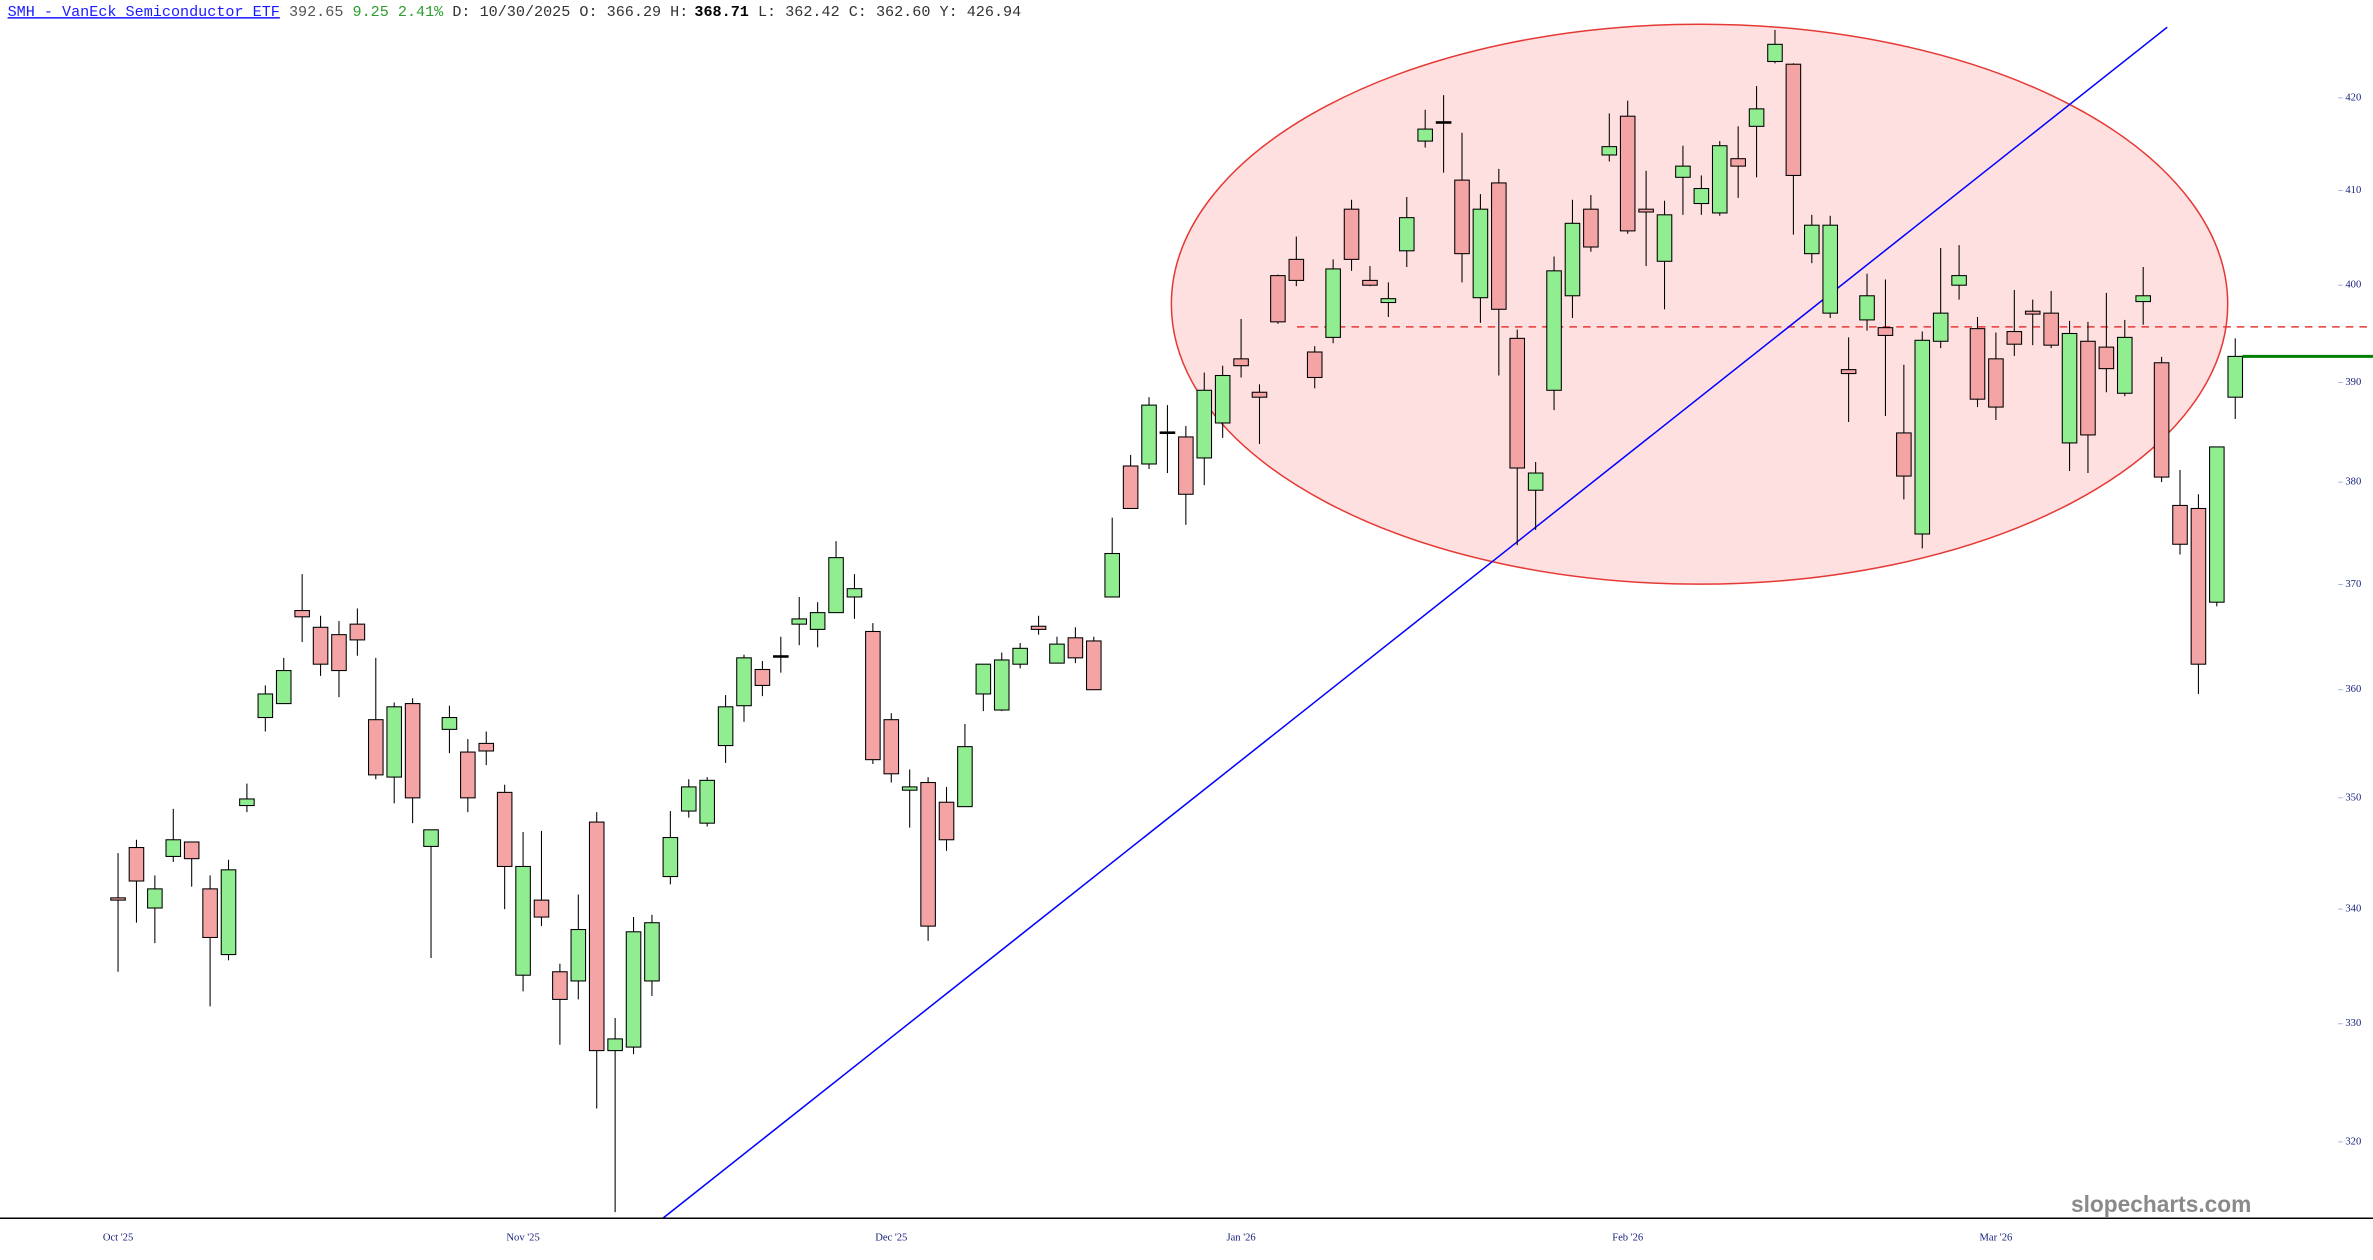  Describe the element at coordinates (721, 12) in the screenshot. I see `high-value: 368.71` at that location.